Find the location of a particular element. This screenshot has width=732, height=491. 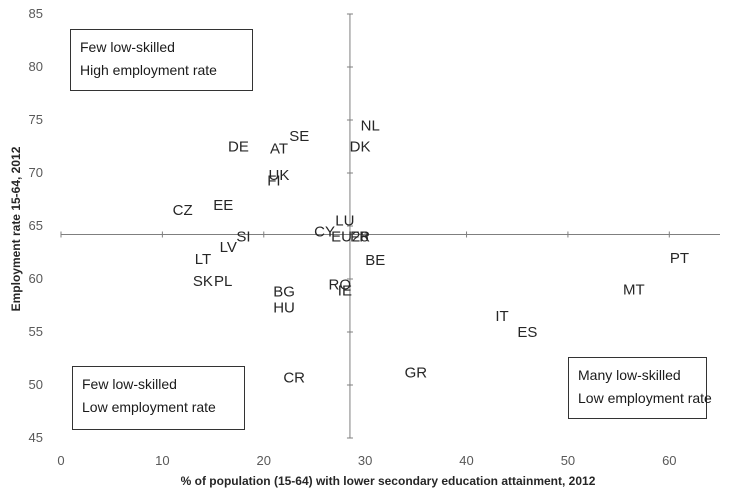

annotation-bottom-right: Many low-skilled Low employment rate is located at coordinates (640, 388).